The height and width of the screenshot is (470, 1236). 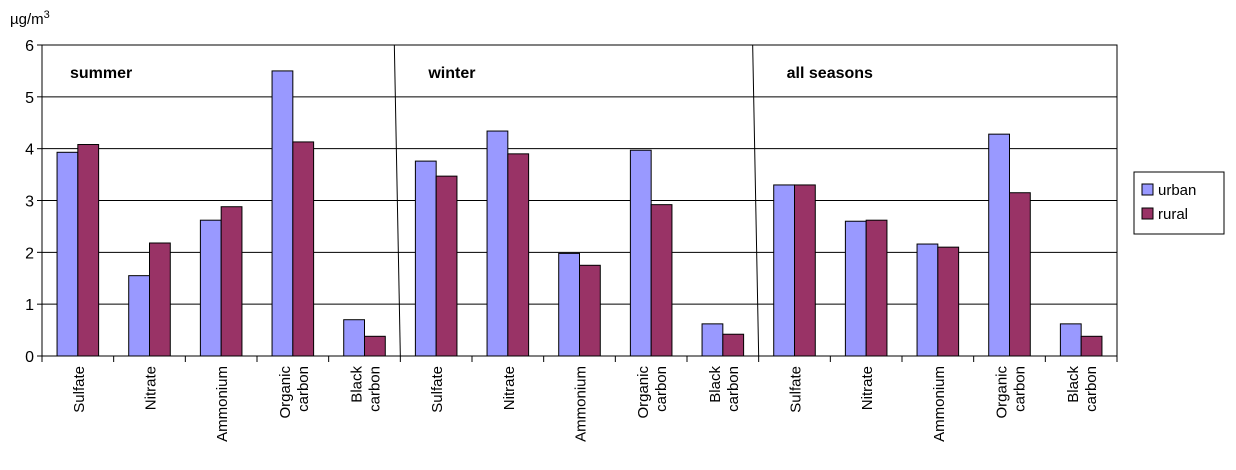 What do you see at coordinates (30, 18) in the screenshot?
I see `y-axis-unit-label: µg/m3` at bounding box center [30, 18].